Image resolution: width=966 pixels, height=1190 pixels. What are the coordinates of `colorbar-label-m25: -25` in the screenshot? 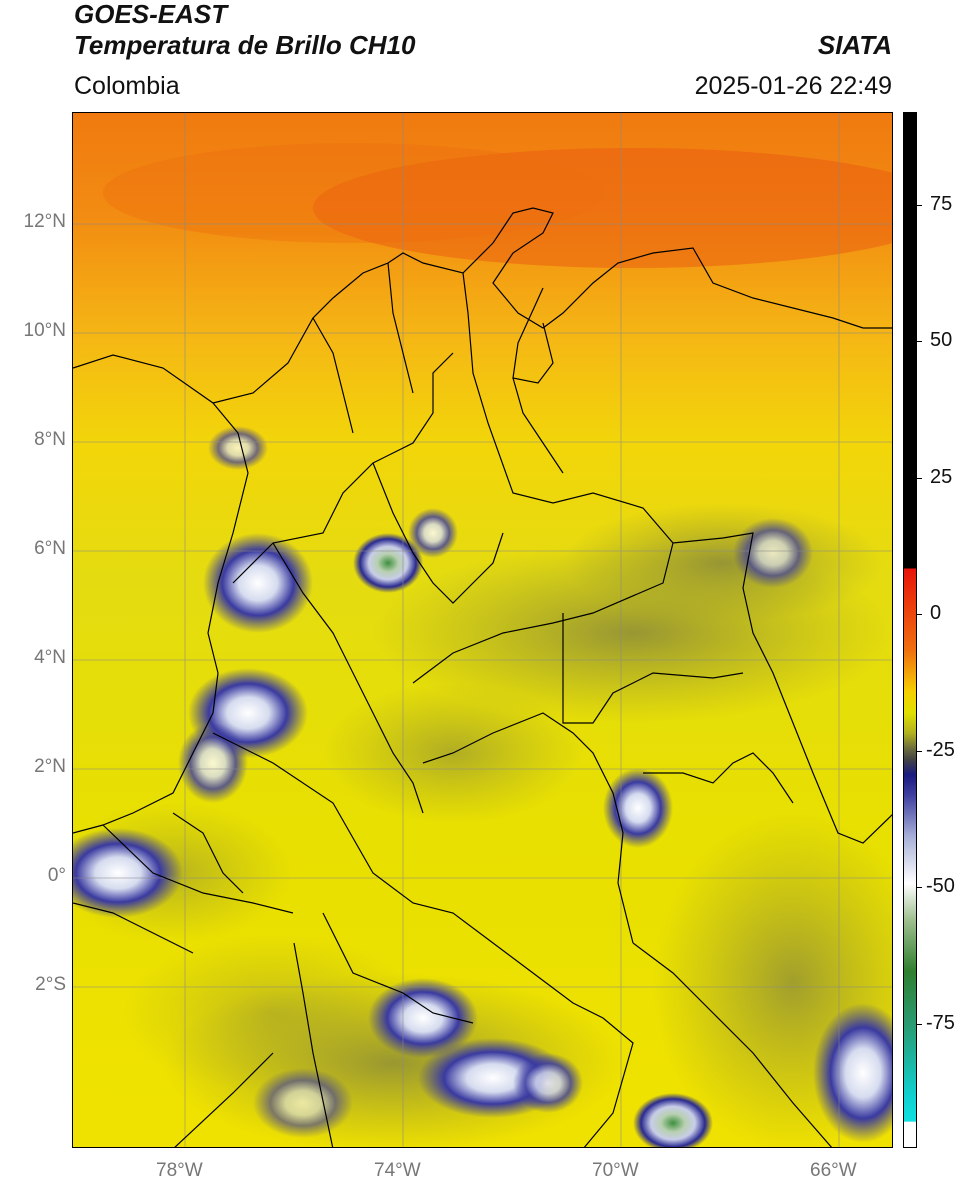 It's located at (940, 750).